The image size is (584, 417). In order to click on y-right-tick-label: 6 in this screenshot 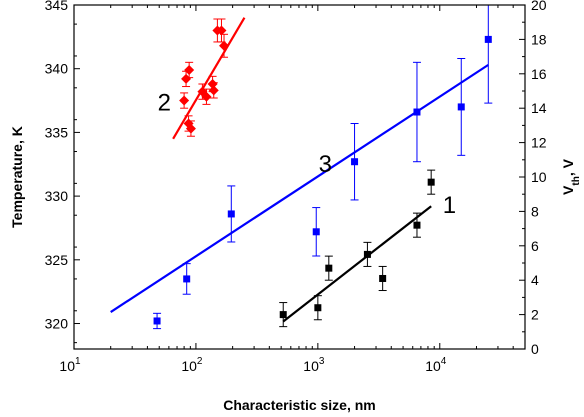, I will do `click(535, 246)`.